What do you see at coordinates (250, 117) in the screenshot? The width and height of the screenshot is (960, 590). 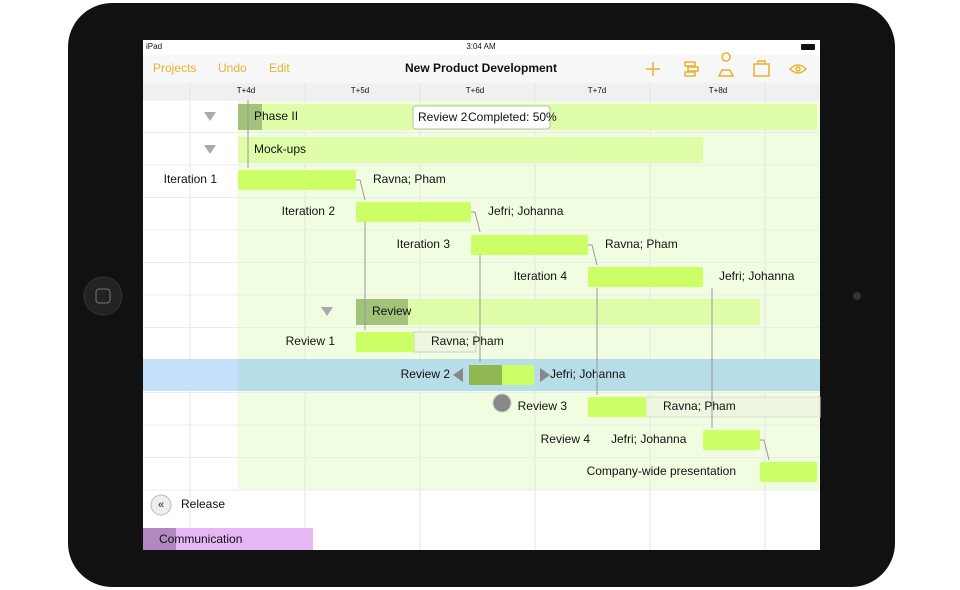 I see `group-progress` at bounding box center [250, 117].